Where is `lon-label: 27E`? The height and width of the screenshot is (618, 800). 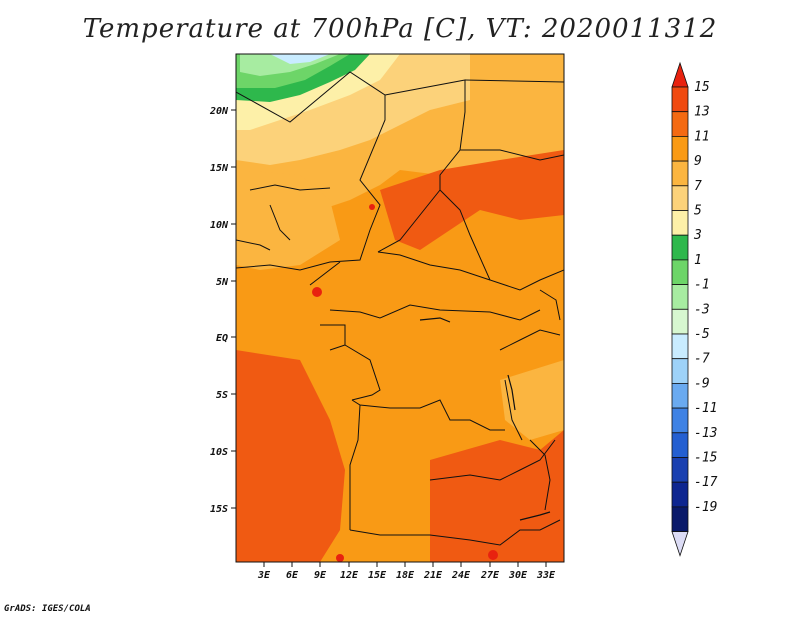
lon-label: 27E is located at coordinates (490, 575).